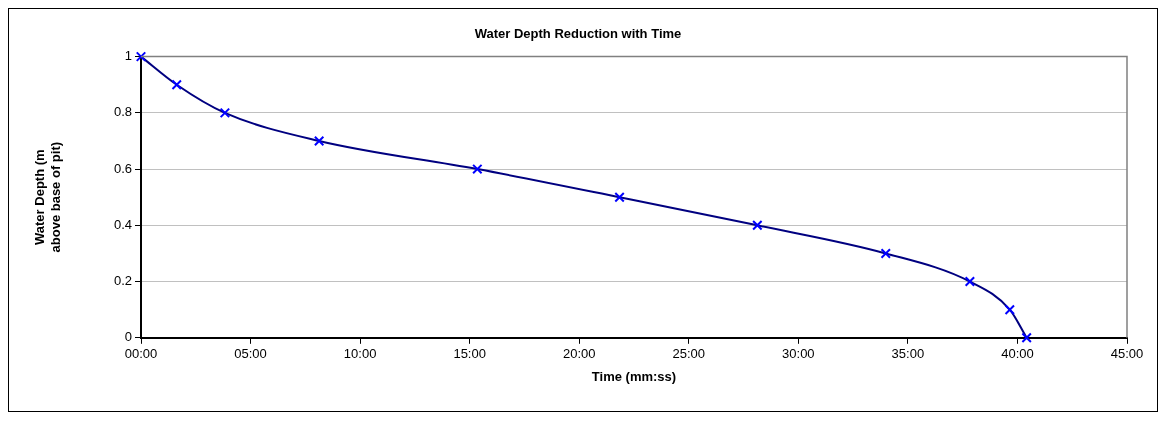  I want to click on x-tick-label: 45:00, so click(1127, 354).